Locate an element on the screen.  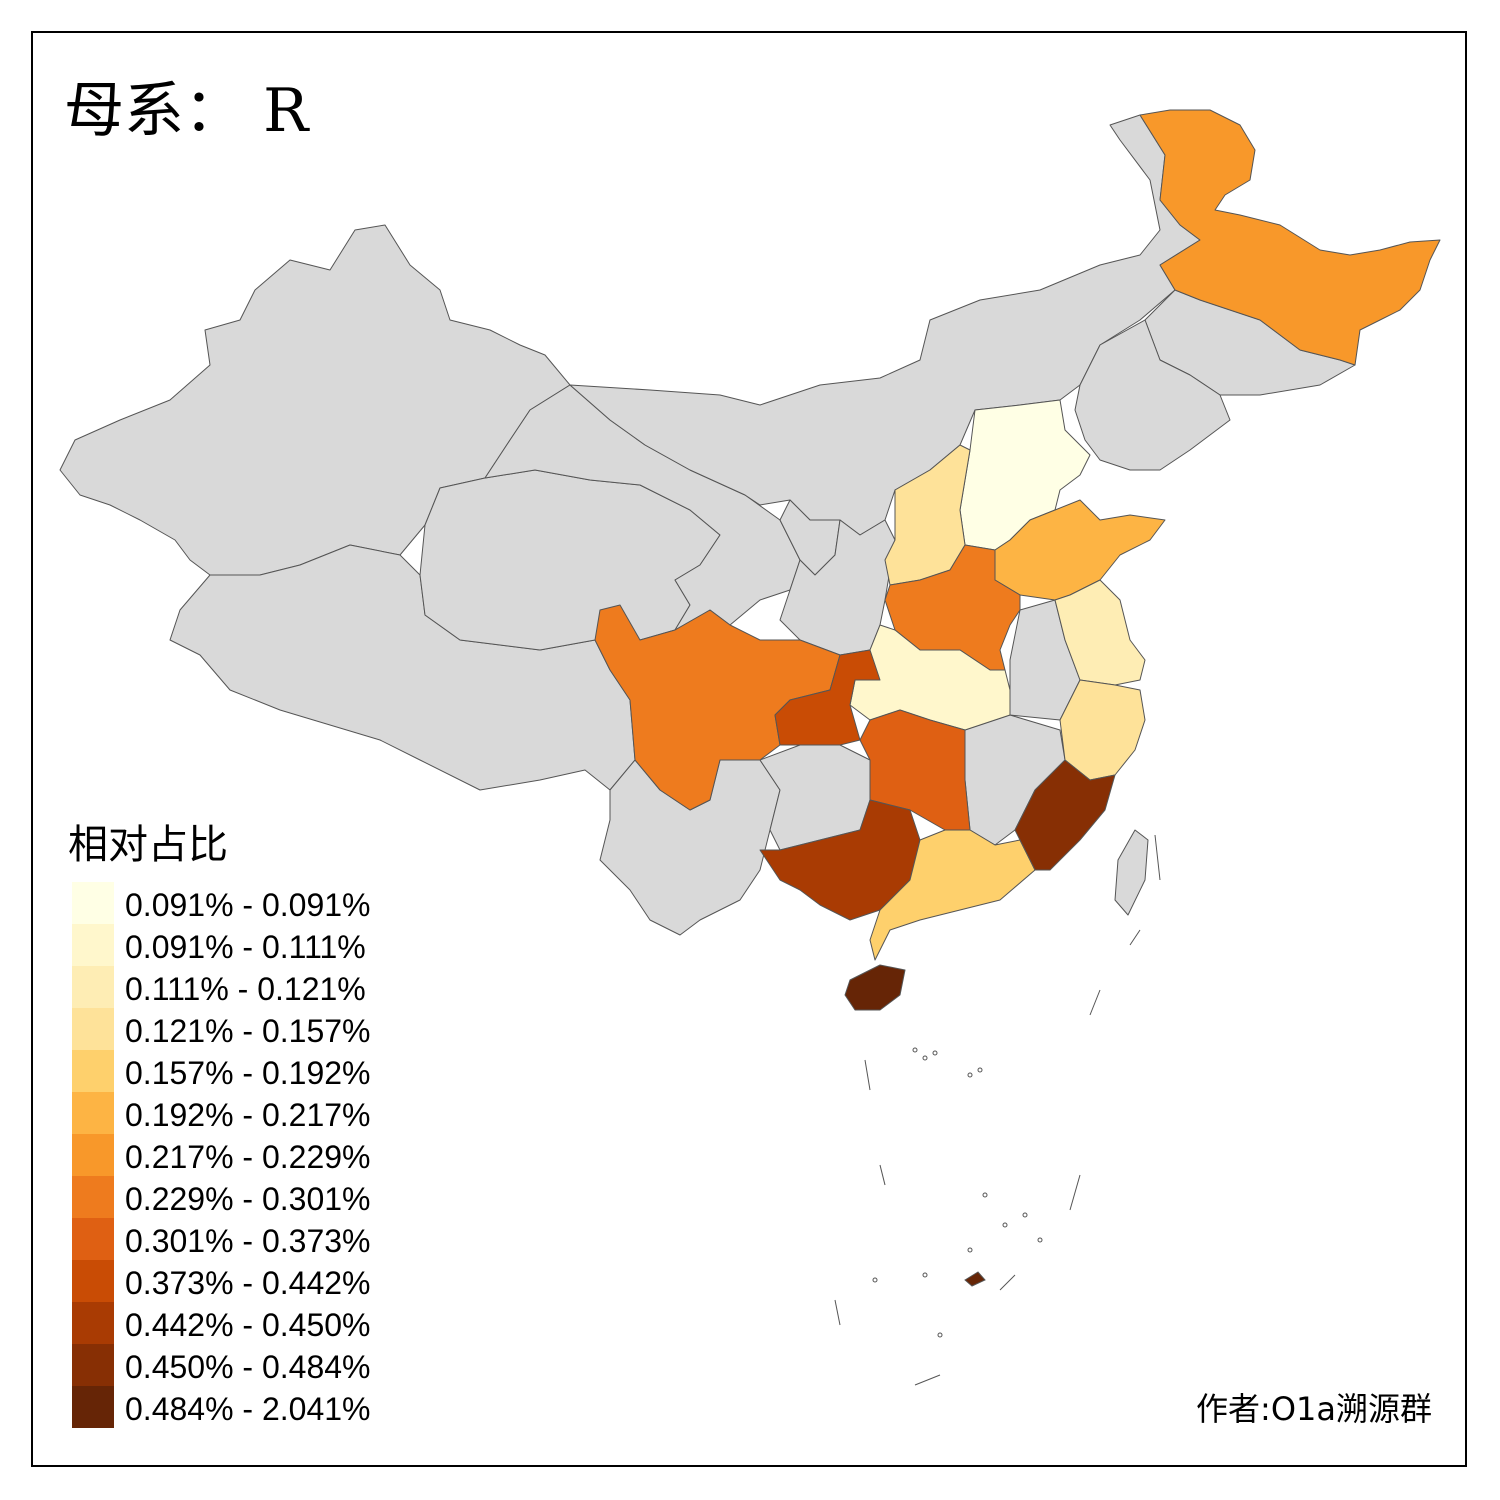
province-heilongjiang is located at coordinates (1290, 237).